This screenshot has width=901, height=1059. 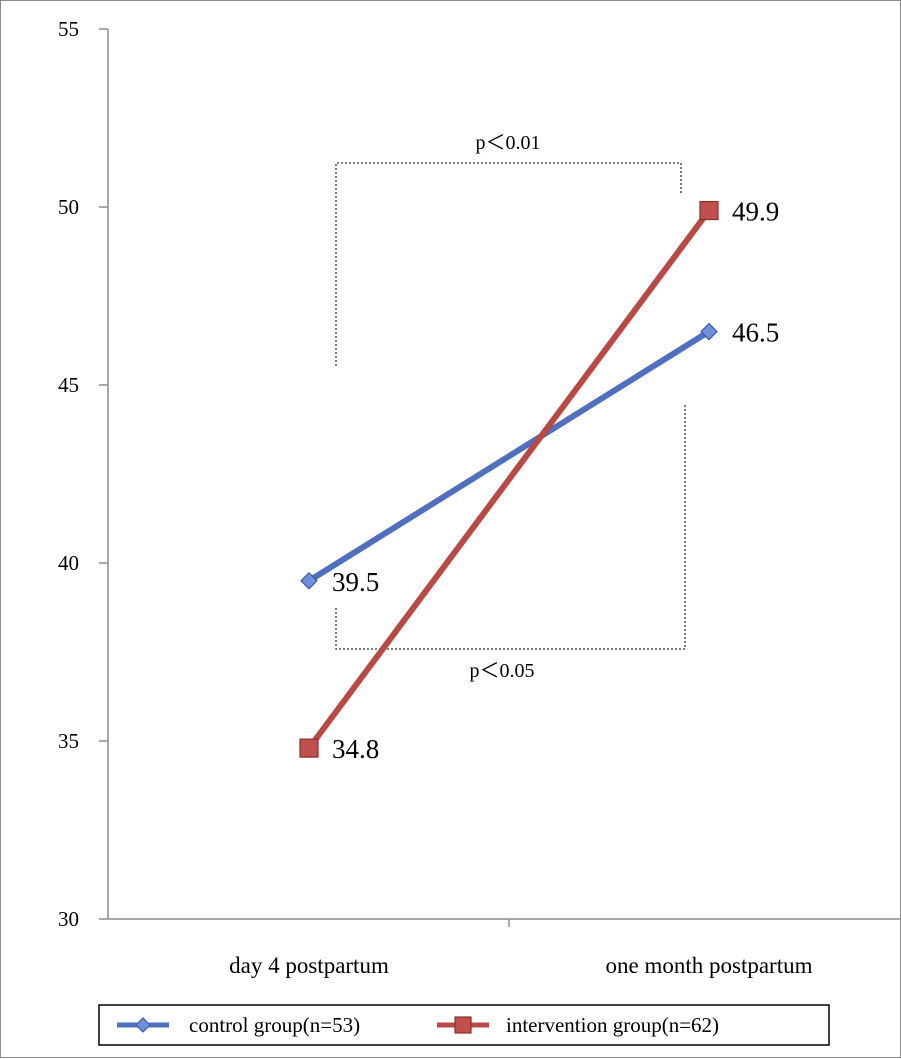 What do you see at coordinates (508, 143) in the screenshot?
I see `annotation-top-label: p＜0.01` at bounding box center [508, 143].